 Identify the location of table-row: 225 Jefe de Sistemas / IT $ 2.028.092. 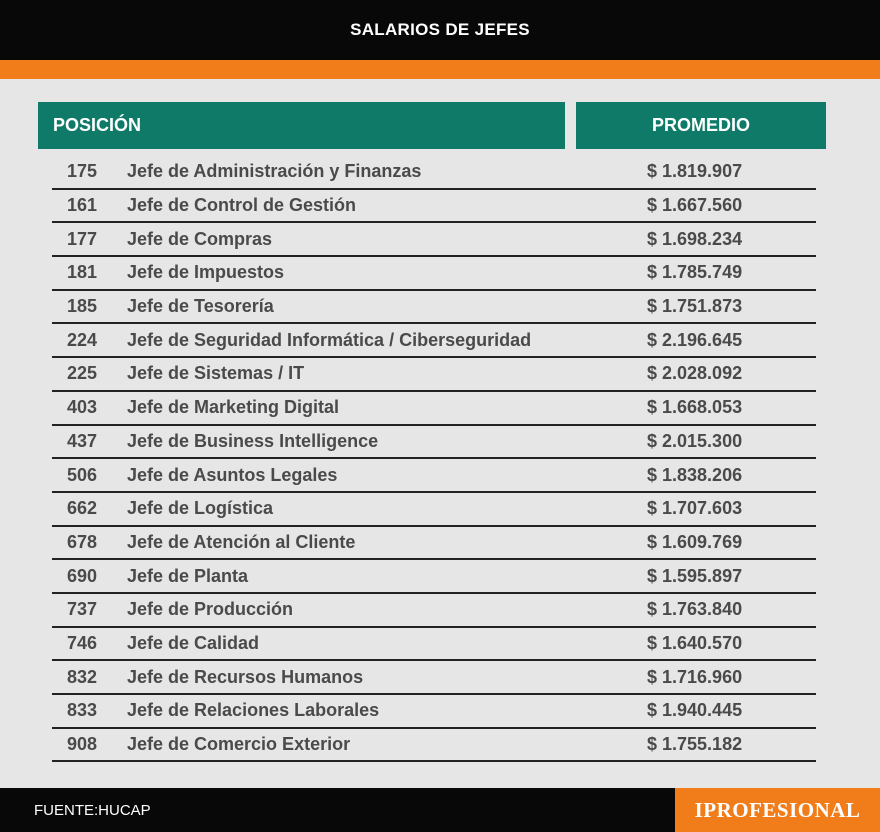
(434, 375).